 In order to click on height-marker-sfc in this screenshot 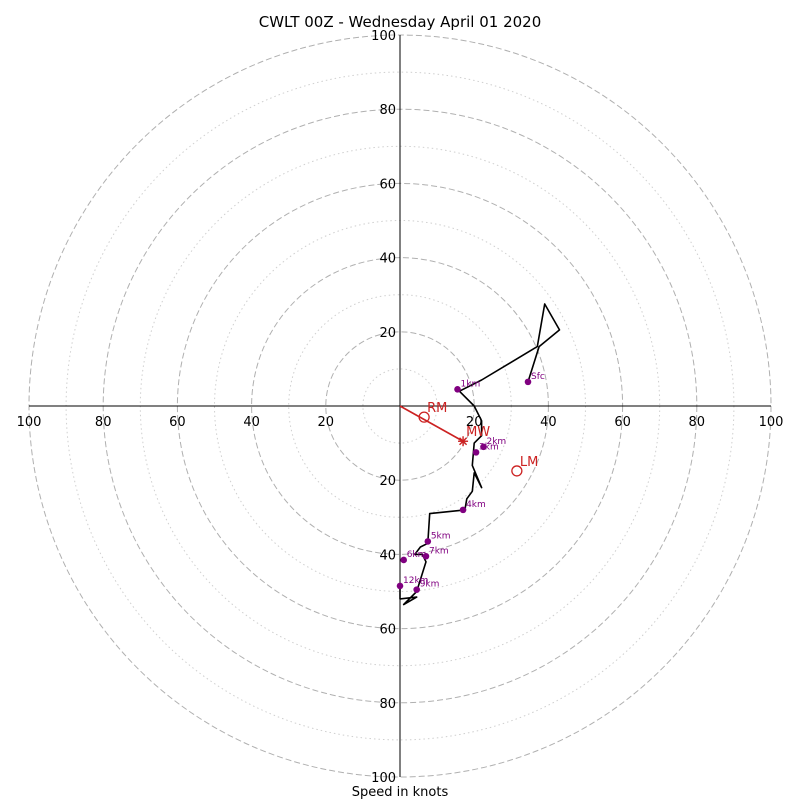, I will do `click(528, 382)`.